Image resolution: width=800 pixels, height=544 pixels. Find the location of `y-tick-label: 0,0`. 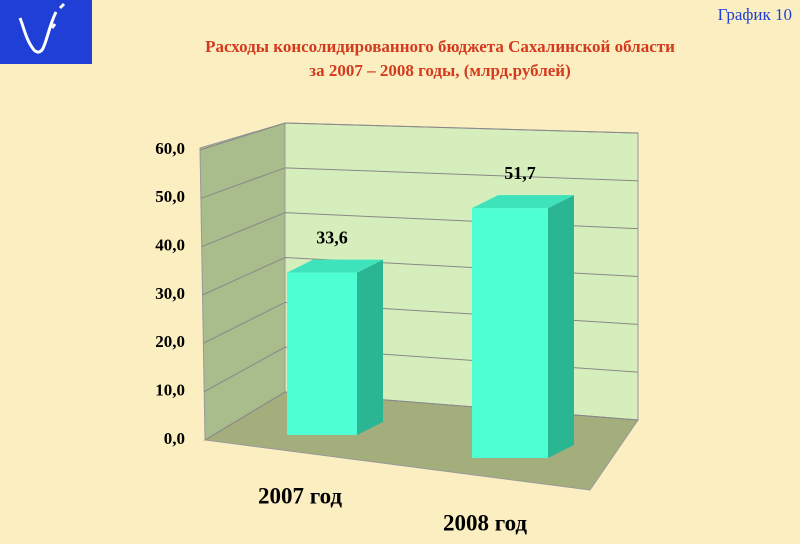

y-tick-label: 0,0 is located at coordinates (174, 438).